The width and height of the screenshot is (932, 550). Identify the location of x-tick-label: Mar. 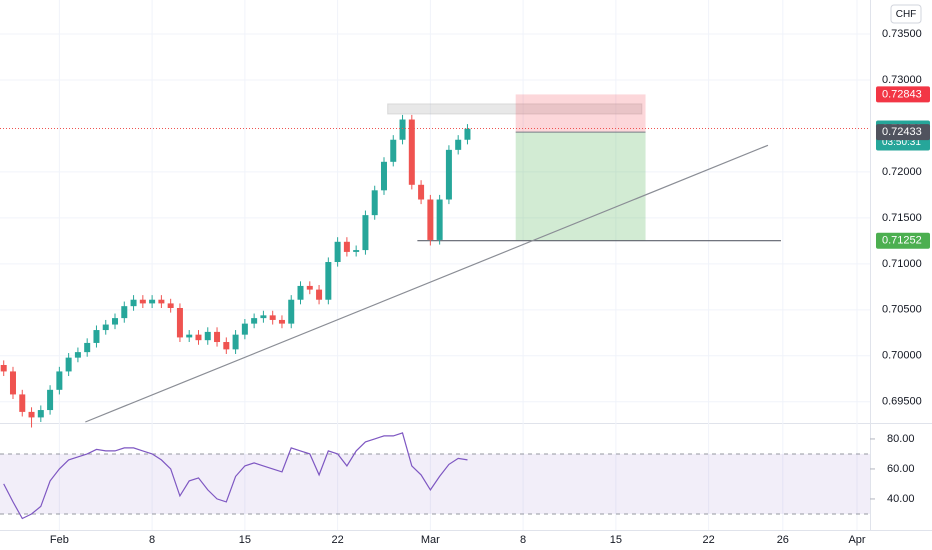
(430, 540).